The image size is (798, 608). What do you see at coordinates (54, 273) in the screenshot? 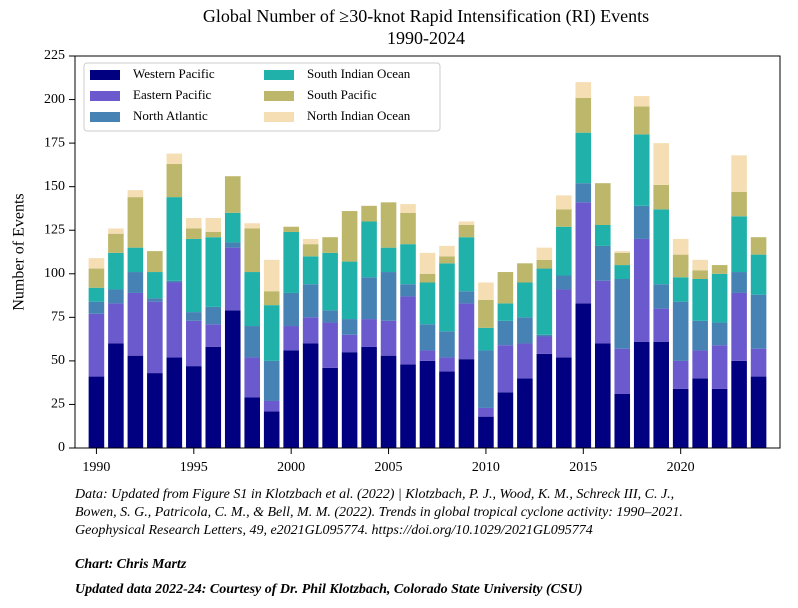
I see `y-tick-label: 100` at bounding box center [54, 273].